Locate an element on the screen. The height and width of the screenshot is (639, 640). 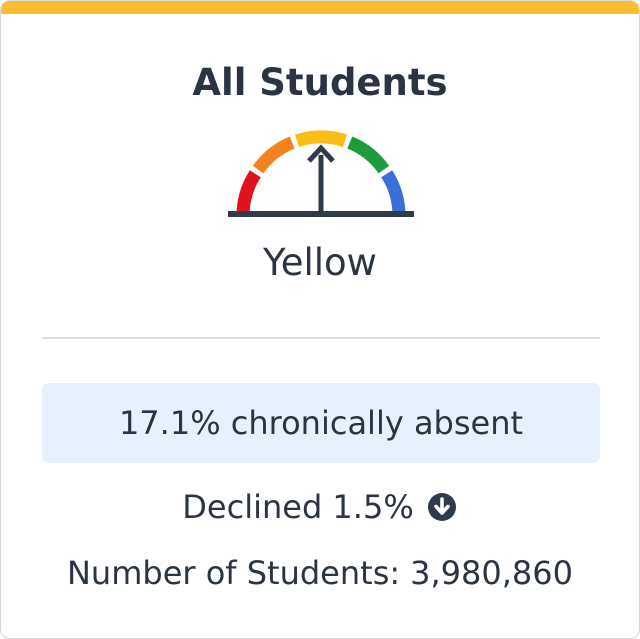
metric-text: 17.1% chronically absent is located at coordinates (321, 423).